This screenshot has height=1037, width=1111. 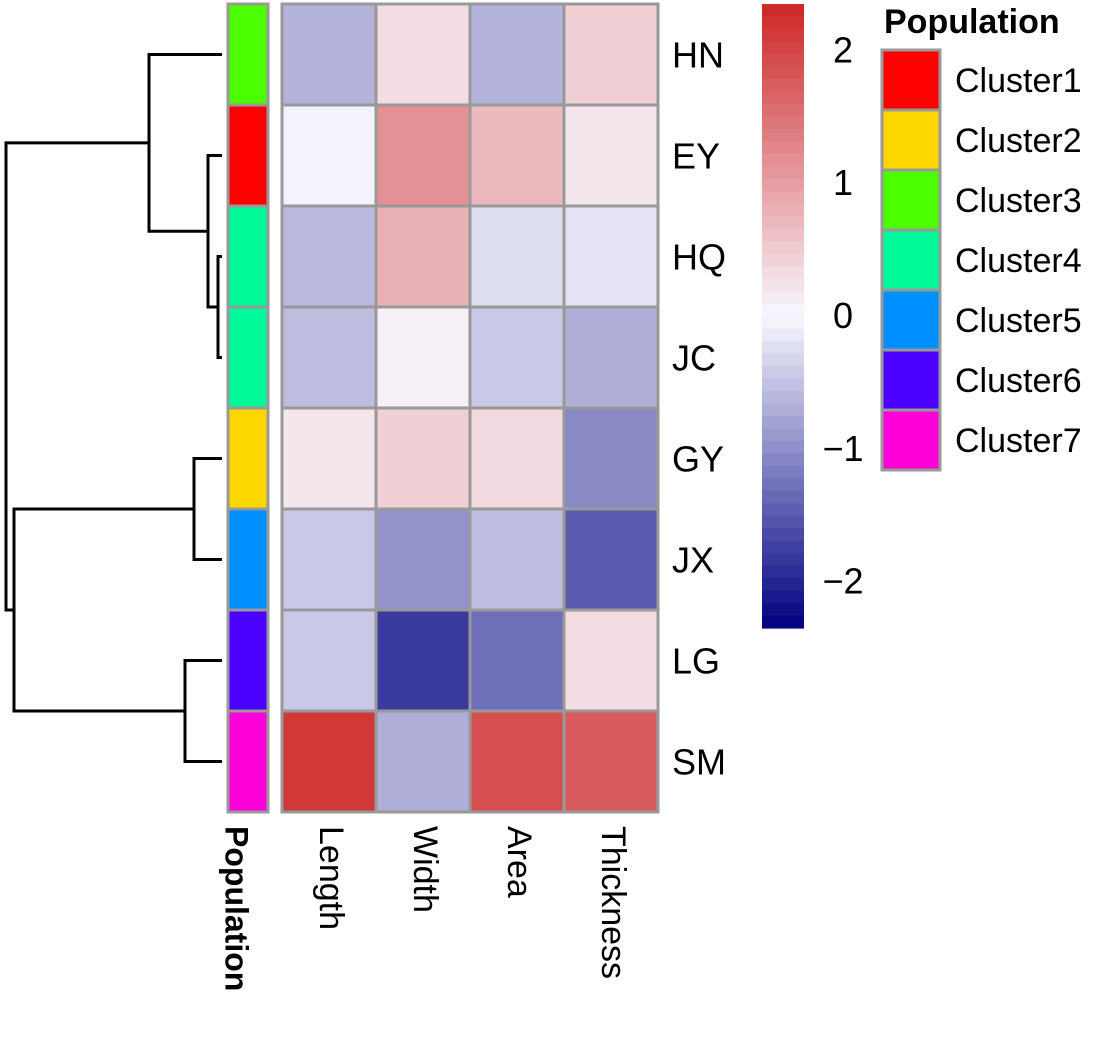 I want to click on row-label-sm: SM, so click(x=699, y=762).